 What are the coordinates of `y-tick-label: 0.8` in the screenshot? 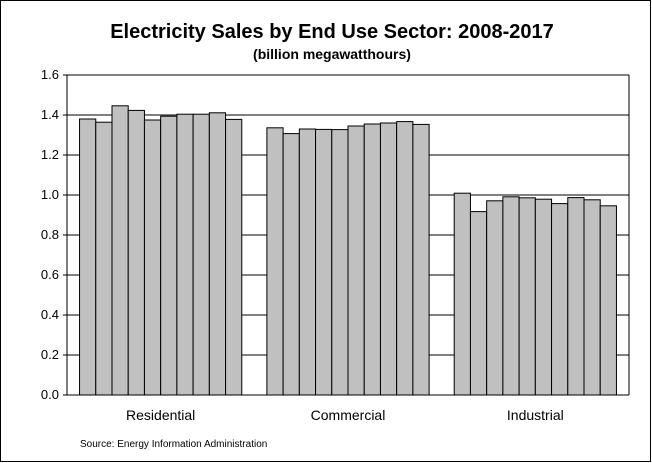 It's located at (50, 234).